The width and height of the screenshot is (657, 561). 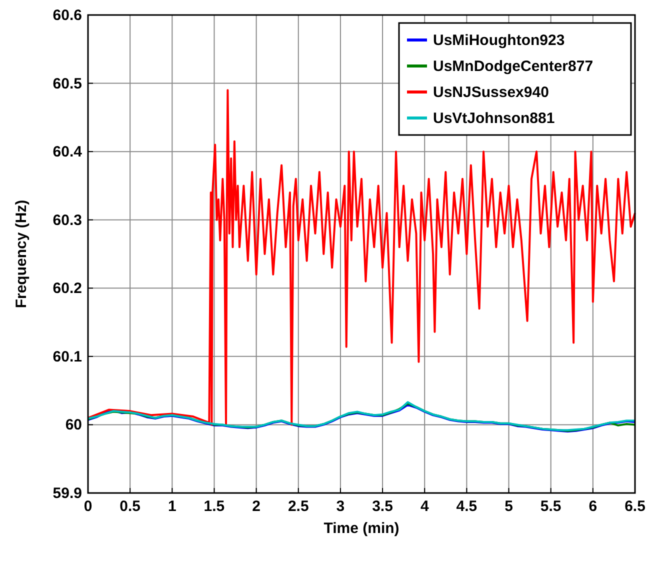 What do you see at coordinates (340, 506) in the screenshot?
I see `x-tick-label: 3` at bounding box center [340, 506].